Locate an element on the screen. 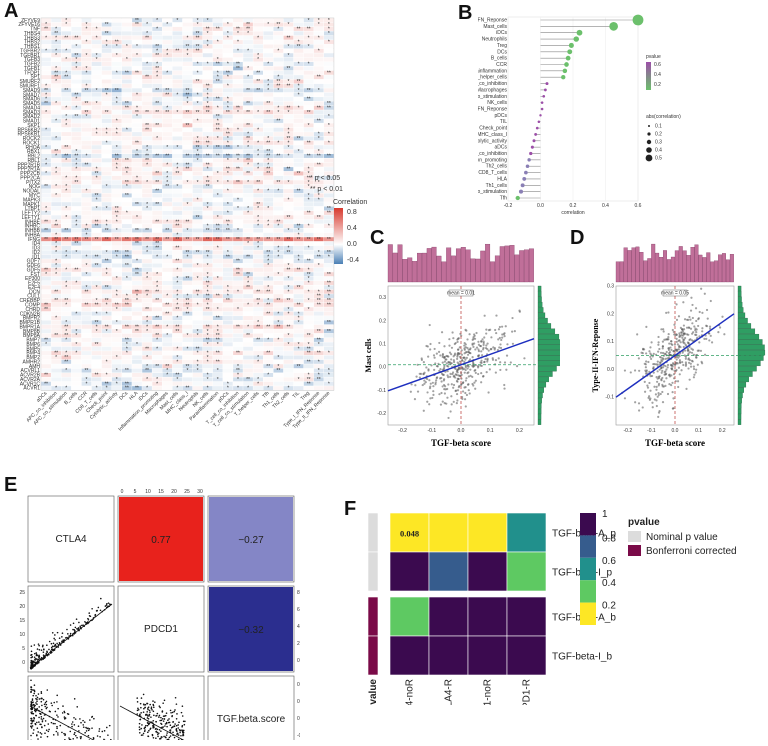  top-hist-bar is located at coordinates (492, 272).